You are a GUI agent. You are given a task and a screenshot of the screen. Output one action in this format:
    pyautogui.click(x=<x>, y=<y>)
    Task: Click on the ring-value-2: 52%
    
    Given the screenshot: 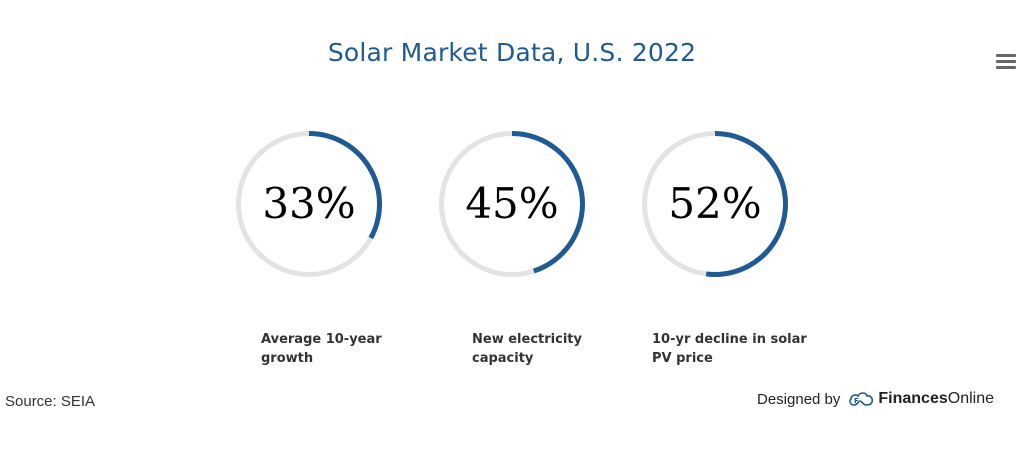 What is the action you would take?
    pyautogui.click(x=714, y=203)
    